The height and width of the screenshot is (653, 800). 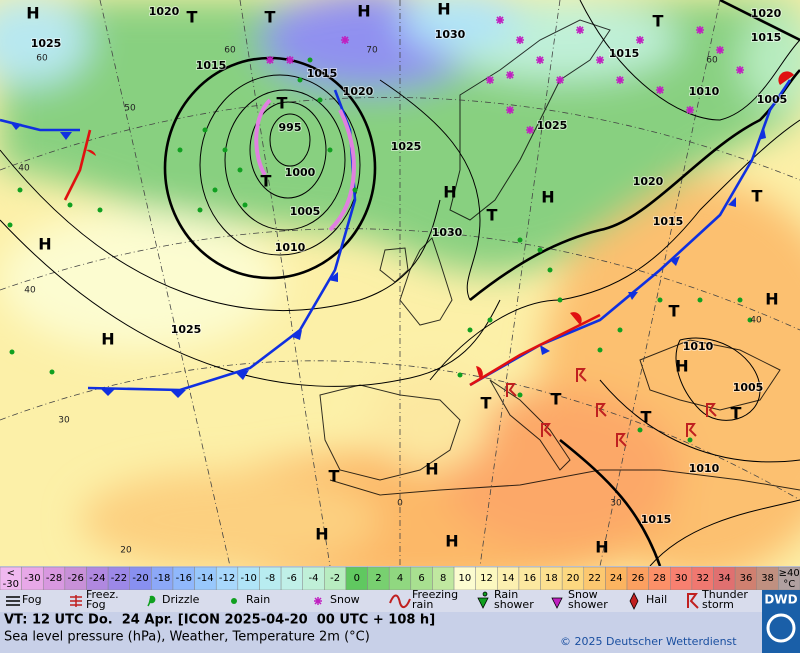 I want to click on color-scale-label: <, so click(x=11, y=573).